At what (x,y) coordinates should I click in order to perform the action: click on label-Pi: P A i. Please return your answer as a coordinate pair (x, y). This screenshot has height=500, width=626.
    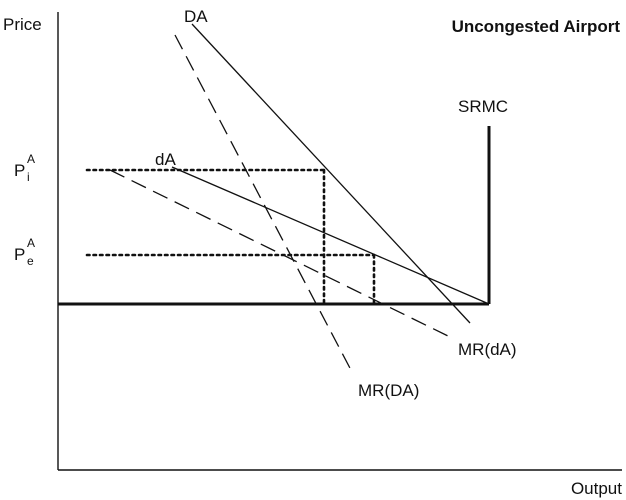
    Looking at the image, I should click on (24, 168).